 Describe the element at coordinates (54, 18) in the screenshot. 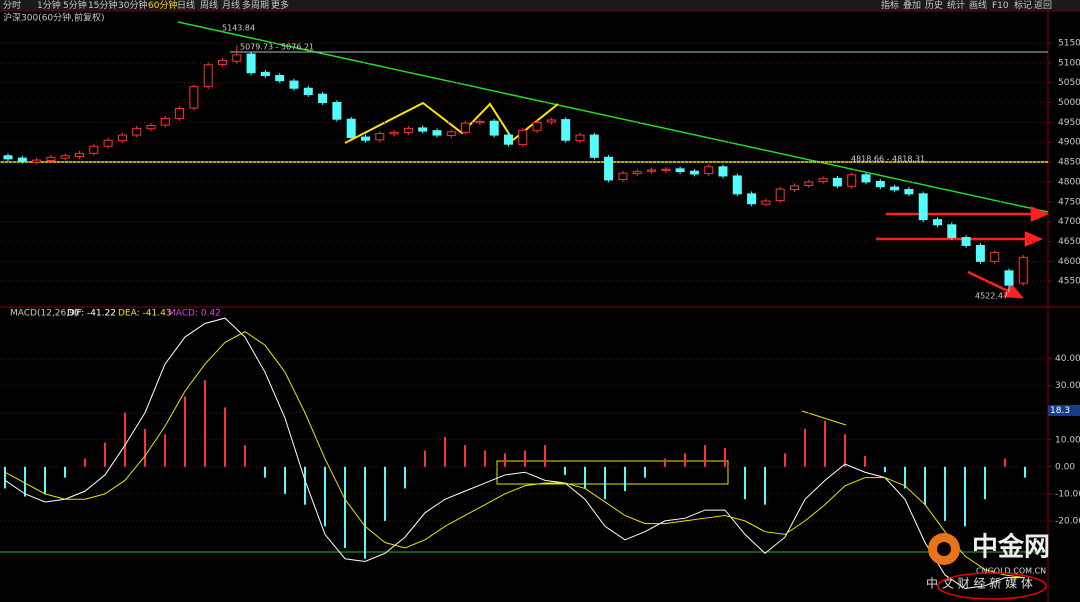

I see `chart-title: 沪深300(60分钟,前复权)` at that location.